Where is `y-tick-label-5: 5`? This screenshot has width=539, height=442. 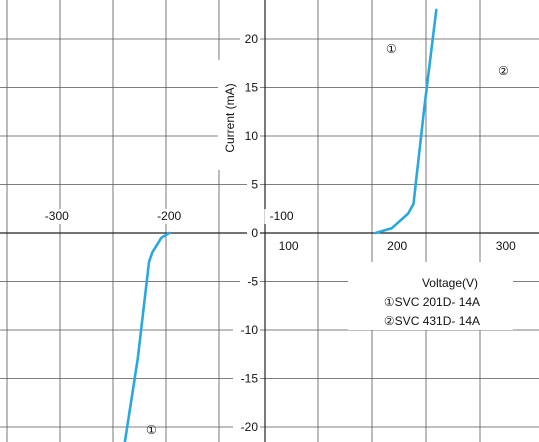
y-tick-label-5: 5 is located at coordinates (254, 185).